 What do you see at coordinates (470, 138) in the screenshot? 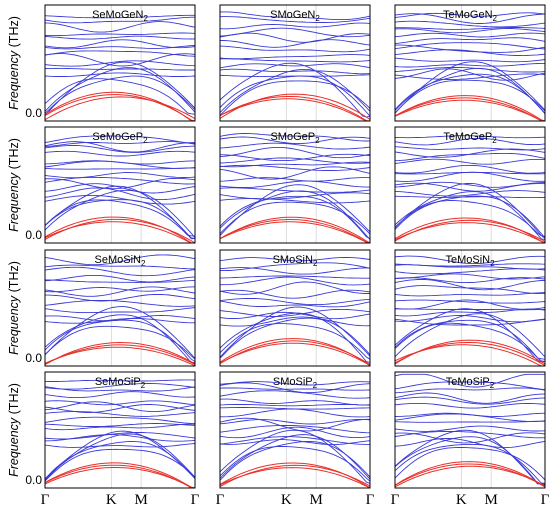
I see `panel-title: TeMoGeP2` at bounding box center [470, 138].